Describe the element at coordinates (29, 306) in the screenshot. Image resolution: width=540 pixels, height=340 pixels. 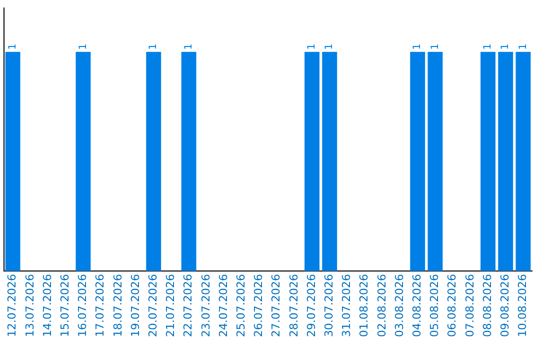
I see `x-tick-label: 13.07.2026` at that location.